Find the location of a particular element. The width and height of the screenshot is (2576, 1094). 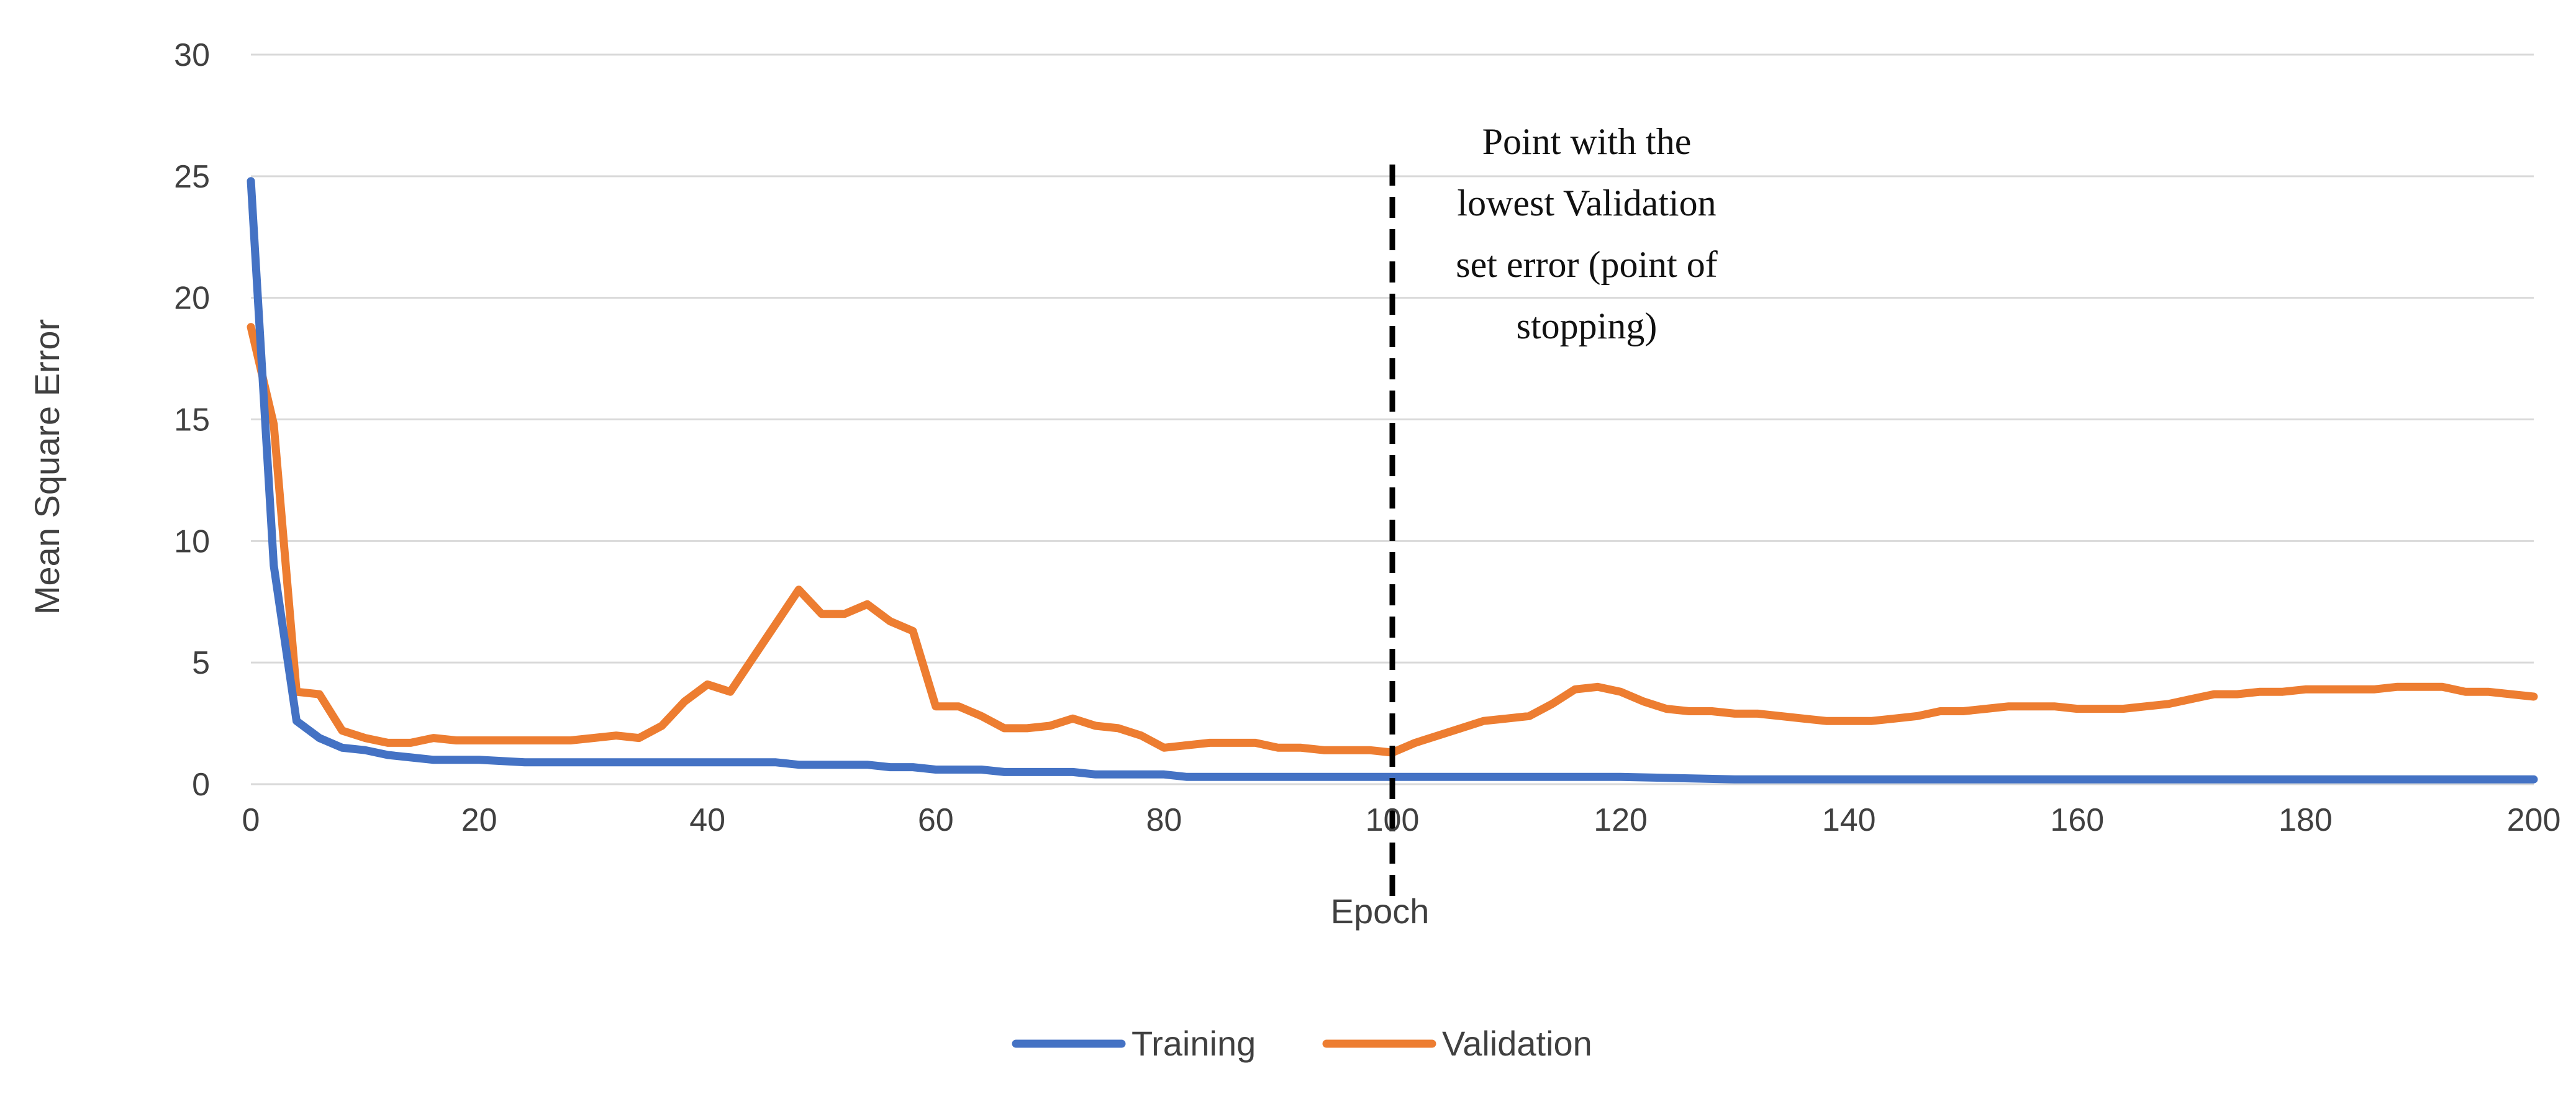

y-tick-label: 0 is located at coordinates (201, 785).